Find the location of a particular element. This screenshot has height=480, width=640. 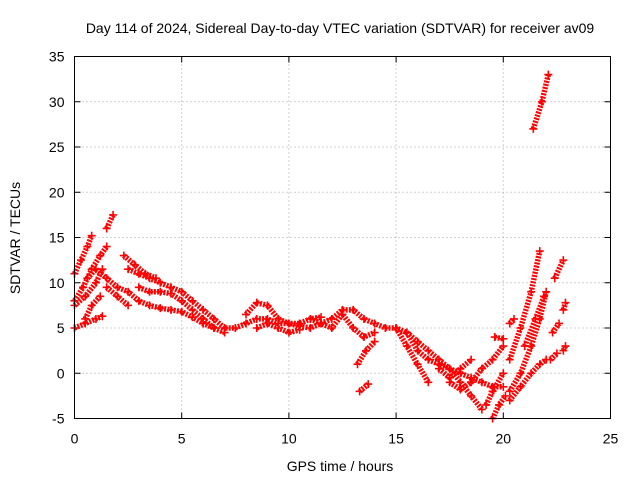

x-axis-label: GPS time / hours is located at coordinates (340, 466).